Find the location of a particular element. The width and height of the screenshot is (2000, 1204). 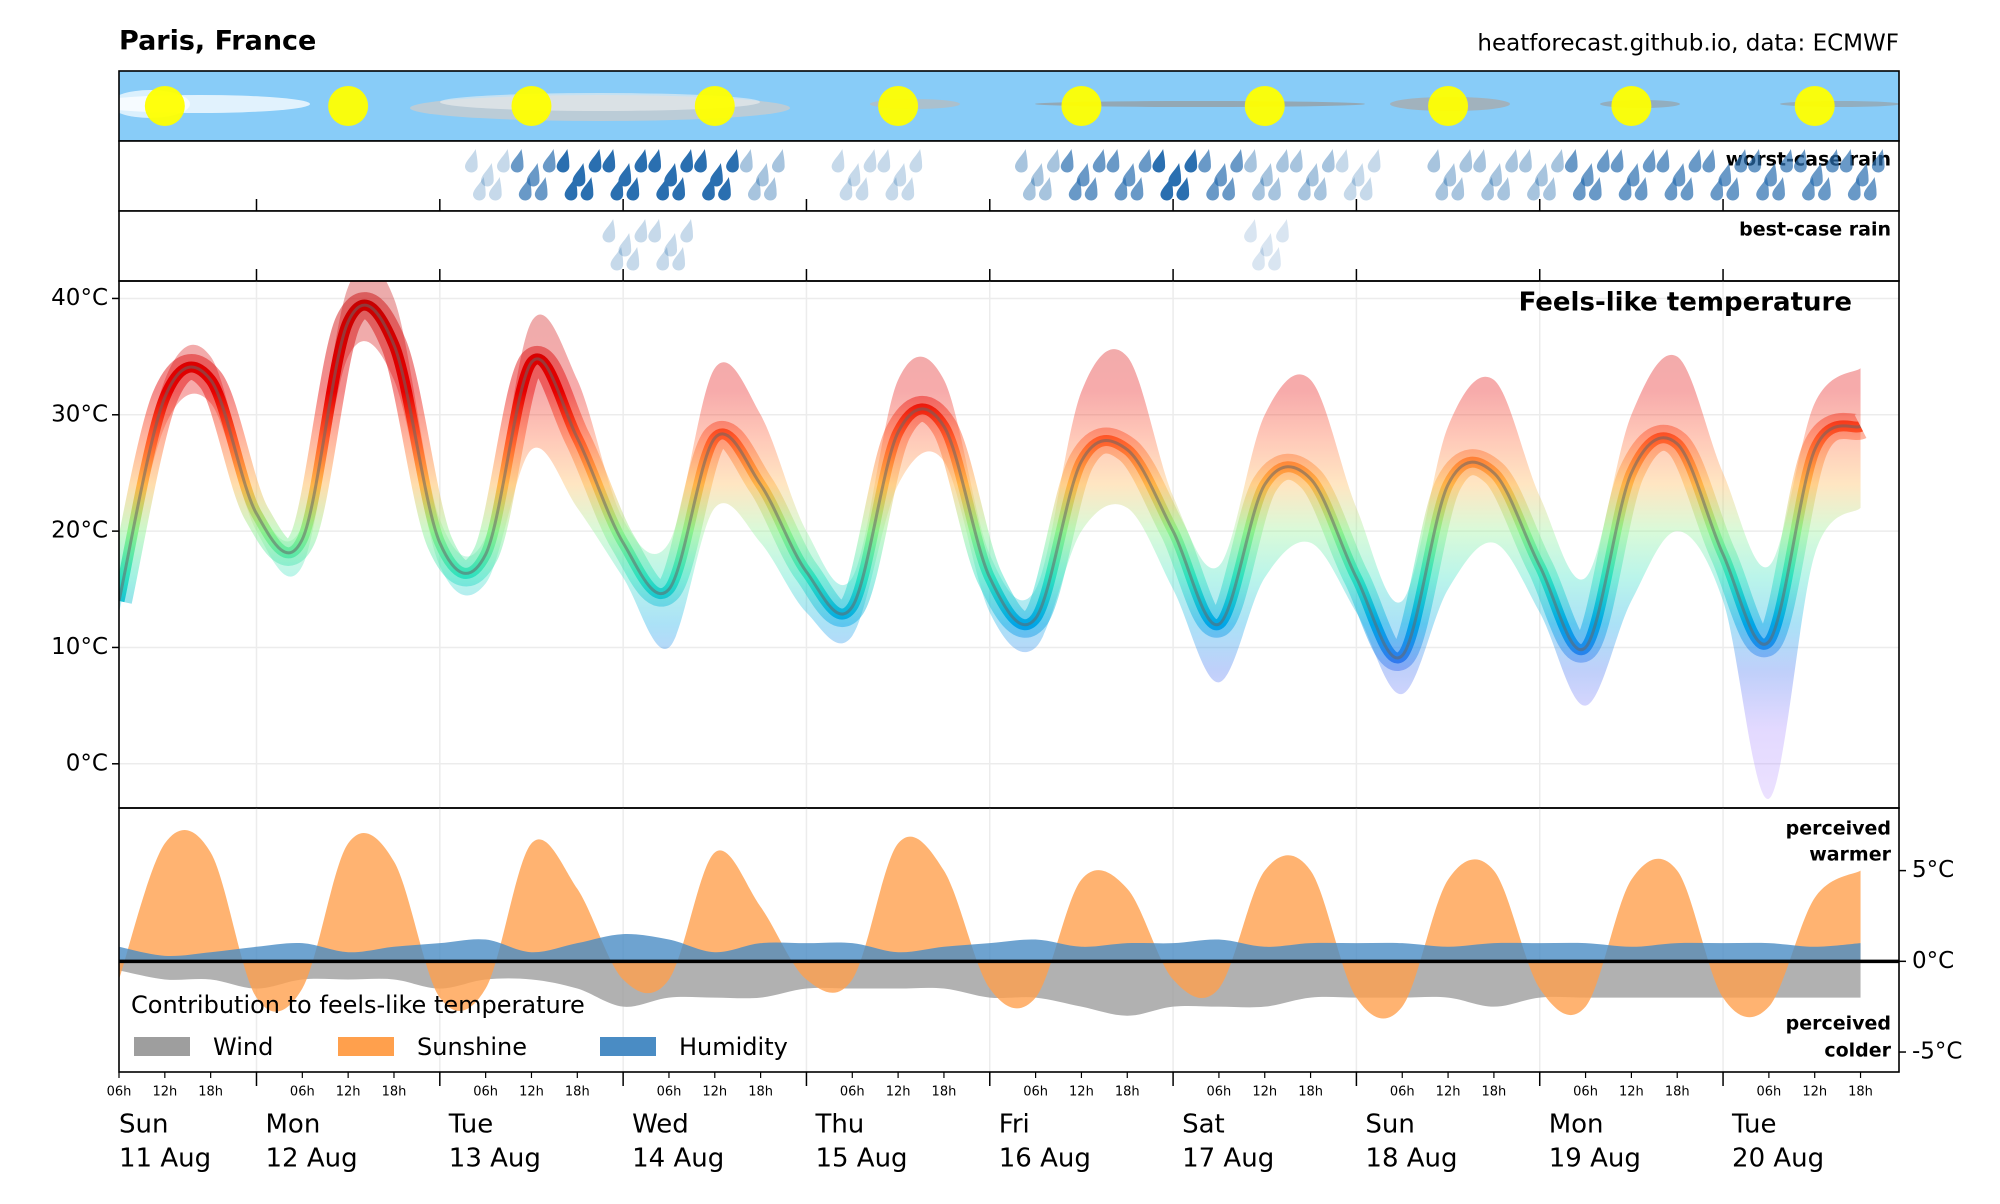

legend-label: Sunshine is located at coordinates (472, 1047).